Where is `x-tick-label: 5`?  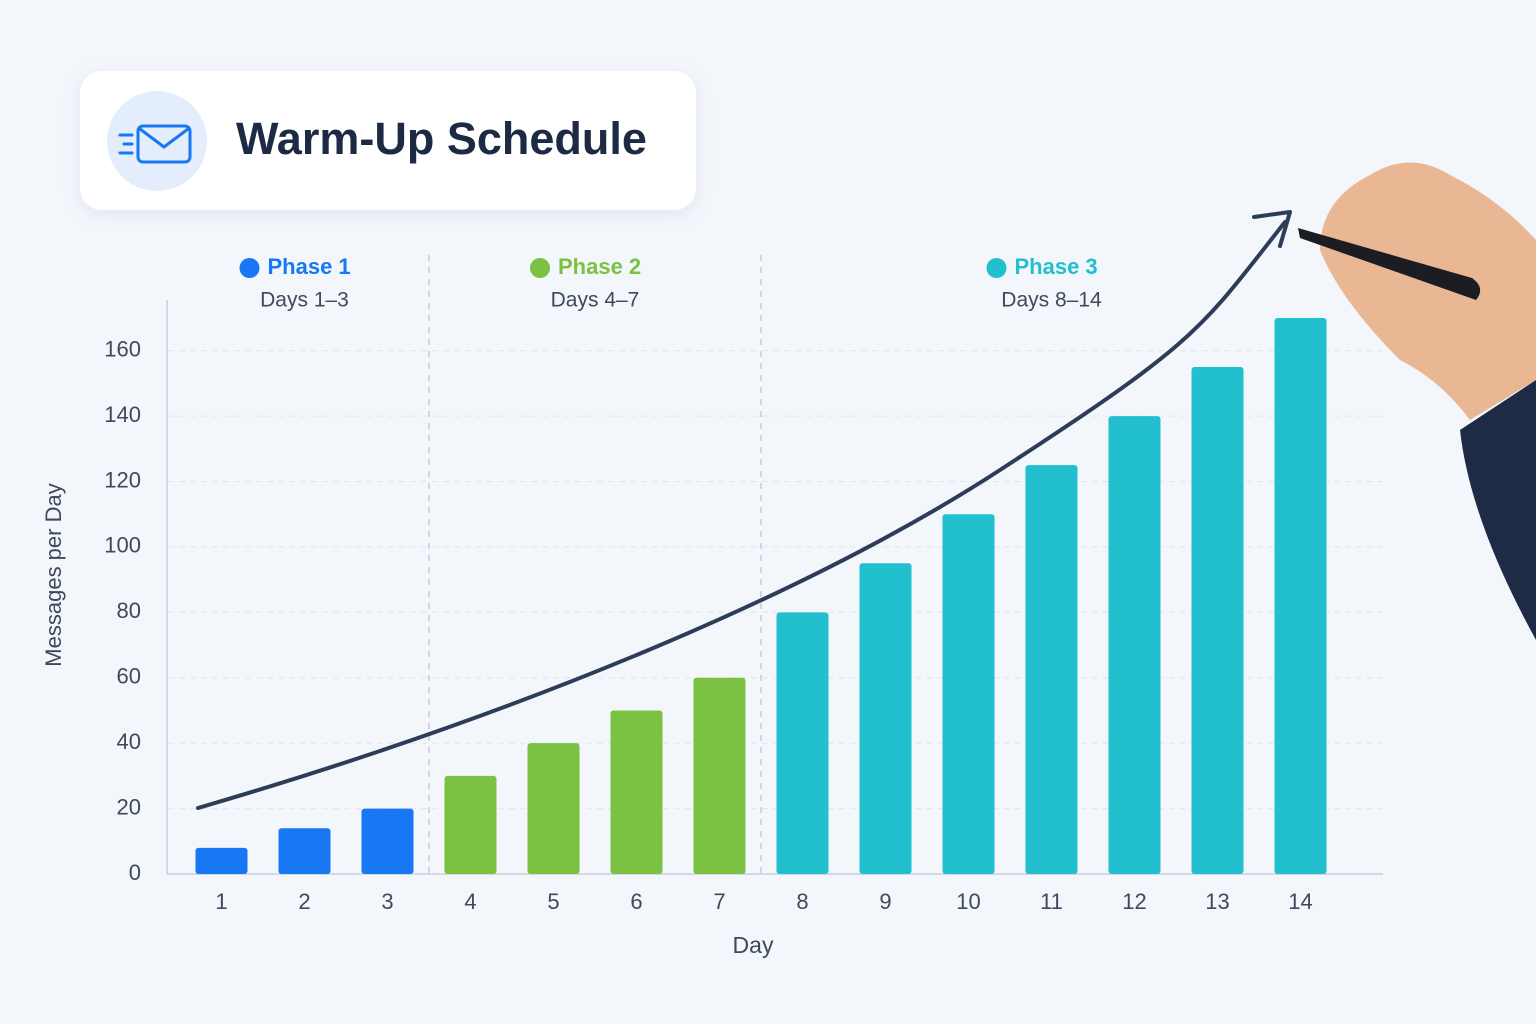 x-tick-label: 5 is located at coordinates (553, 901).